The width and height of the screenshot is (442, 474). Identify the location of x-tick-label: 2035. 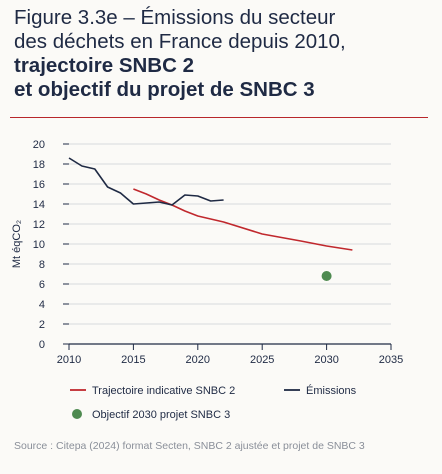
(391, 360).